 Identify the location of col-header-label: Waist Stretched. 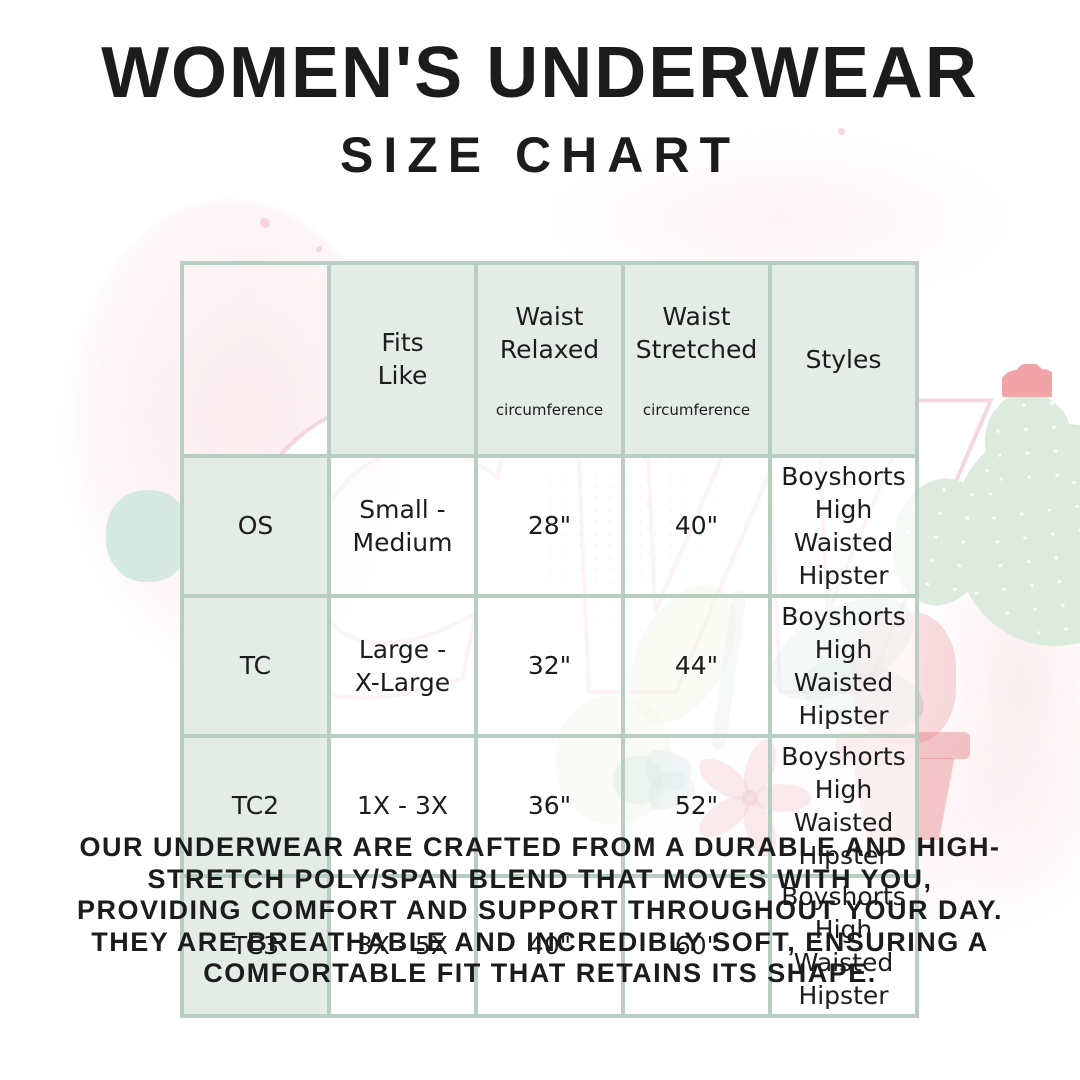
(696, 333).